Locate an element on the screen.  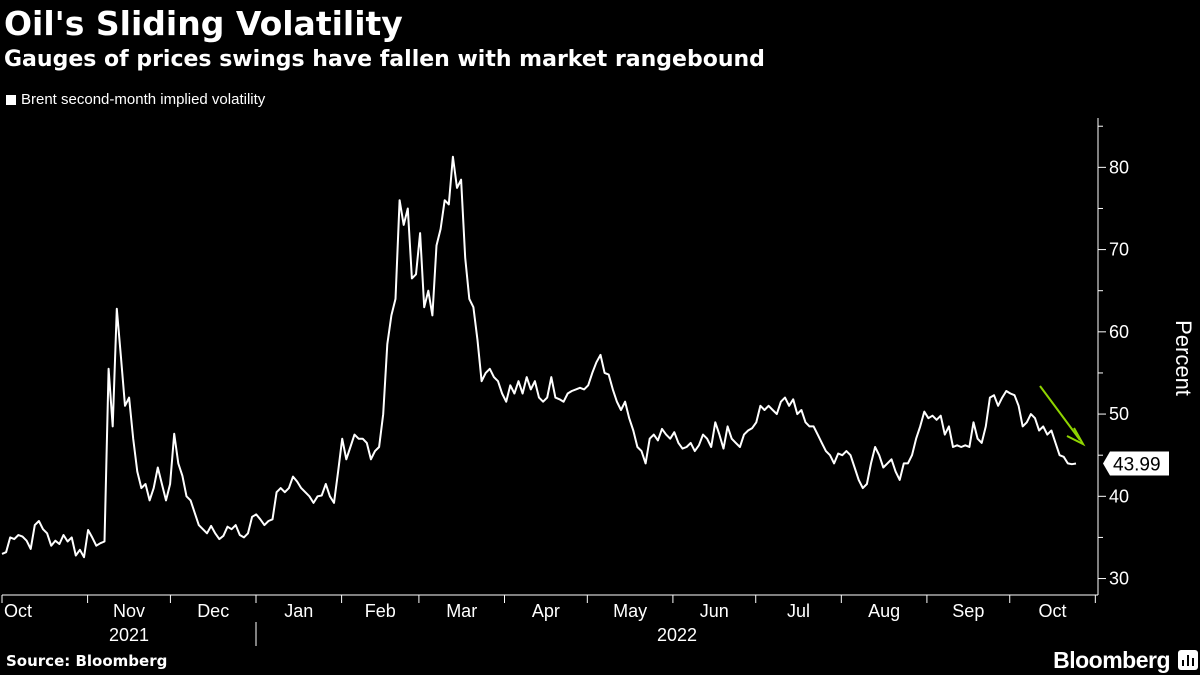
x-tick-label: Feb is located at coordinates (380, 611).